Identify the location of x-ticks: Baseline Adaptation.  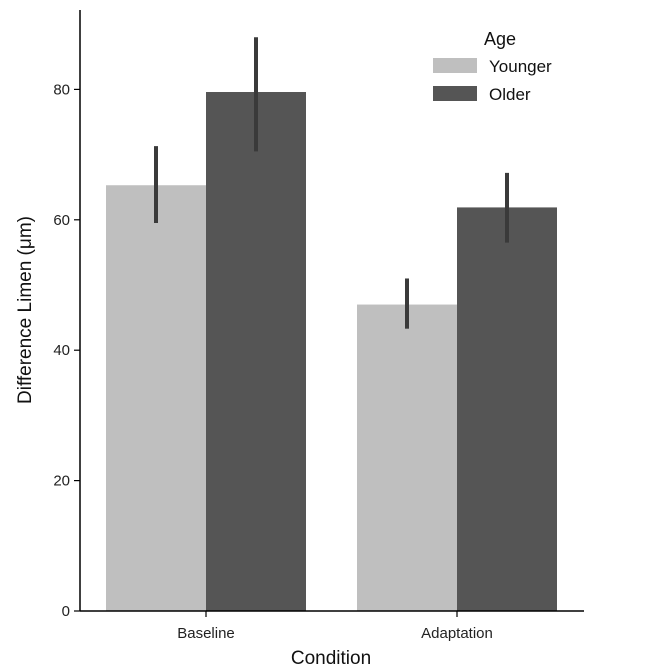
(335, 626).